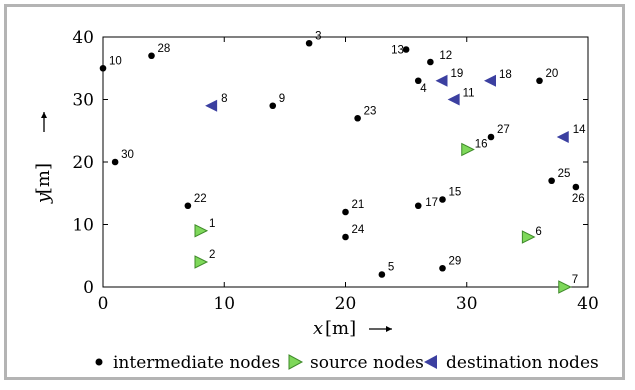 This screenshot has height=390, width=635. Describe the element at coordinates (552, 74) in the screenshot. I see `node-id-label: 20` at that location.